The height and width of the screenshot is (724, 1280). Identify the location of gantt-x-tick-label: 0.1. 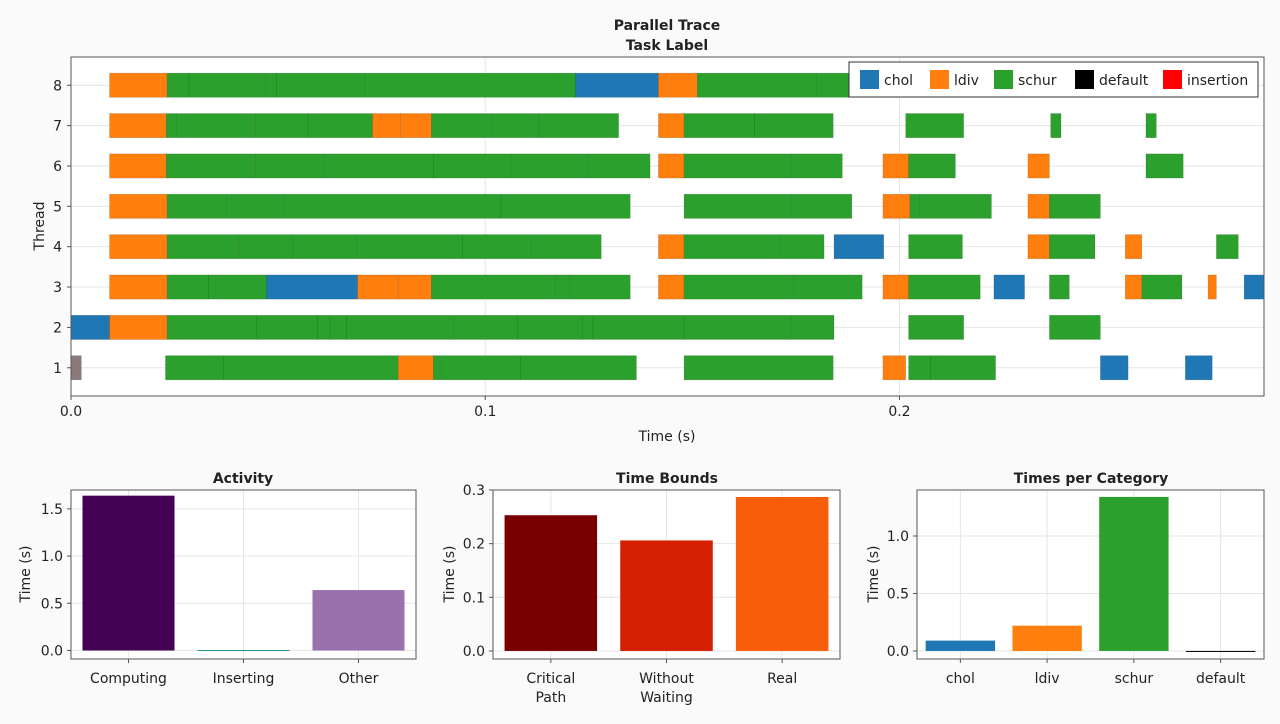
(485, 412).